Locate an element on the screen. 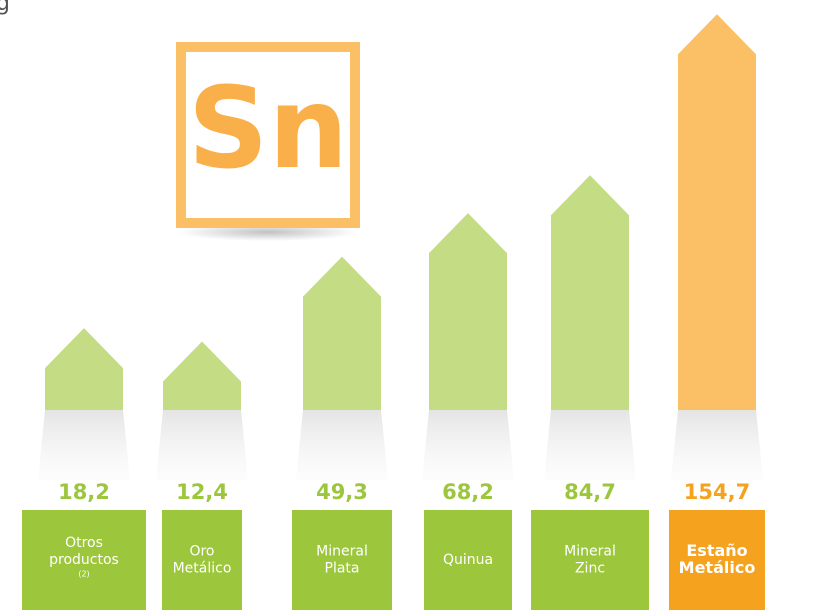  value-label: 12,4 is located at coordinates (202, 492).